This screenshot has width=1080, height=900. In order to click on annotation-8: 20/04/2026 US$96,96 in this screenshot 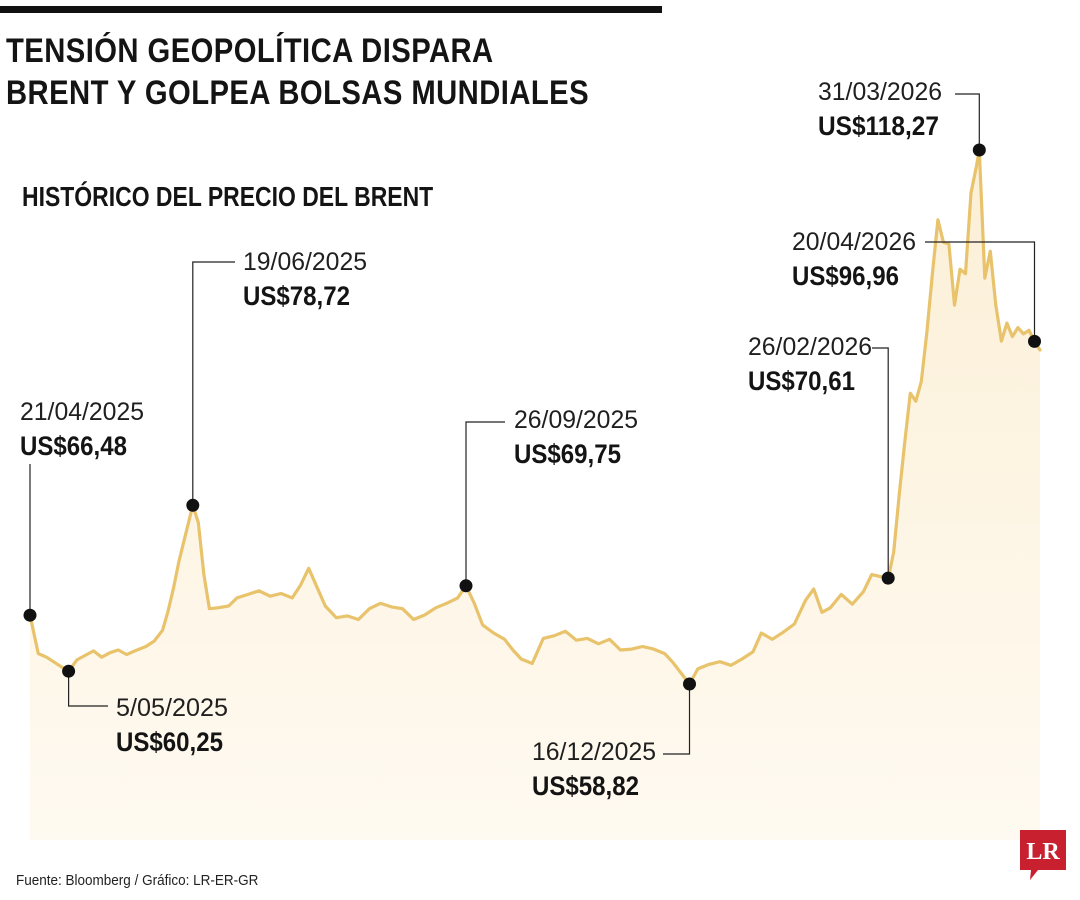, I will do `click(916, 288)`.